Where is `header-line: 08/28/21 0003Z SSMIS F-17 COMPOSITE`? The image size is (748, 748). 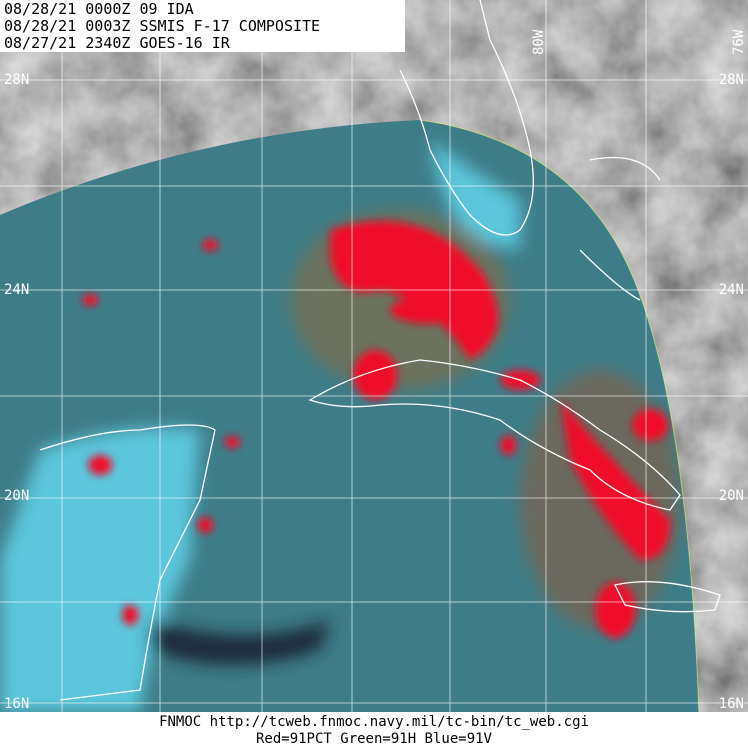 header-line: 08/28/21 0003Z SSMIS F-17 COMPOSITE is located at coordinates (162, 26).